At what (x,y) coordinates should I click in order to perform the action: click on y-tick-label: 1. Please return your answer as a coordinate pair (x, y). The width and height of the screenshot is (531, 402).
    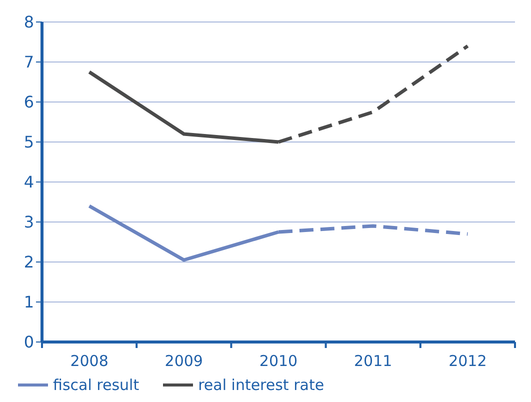
    Looking at the image, I should click on (29, 302).